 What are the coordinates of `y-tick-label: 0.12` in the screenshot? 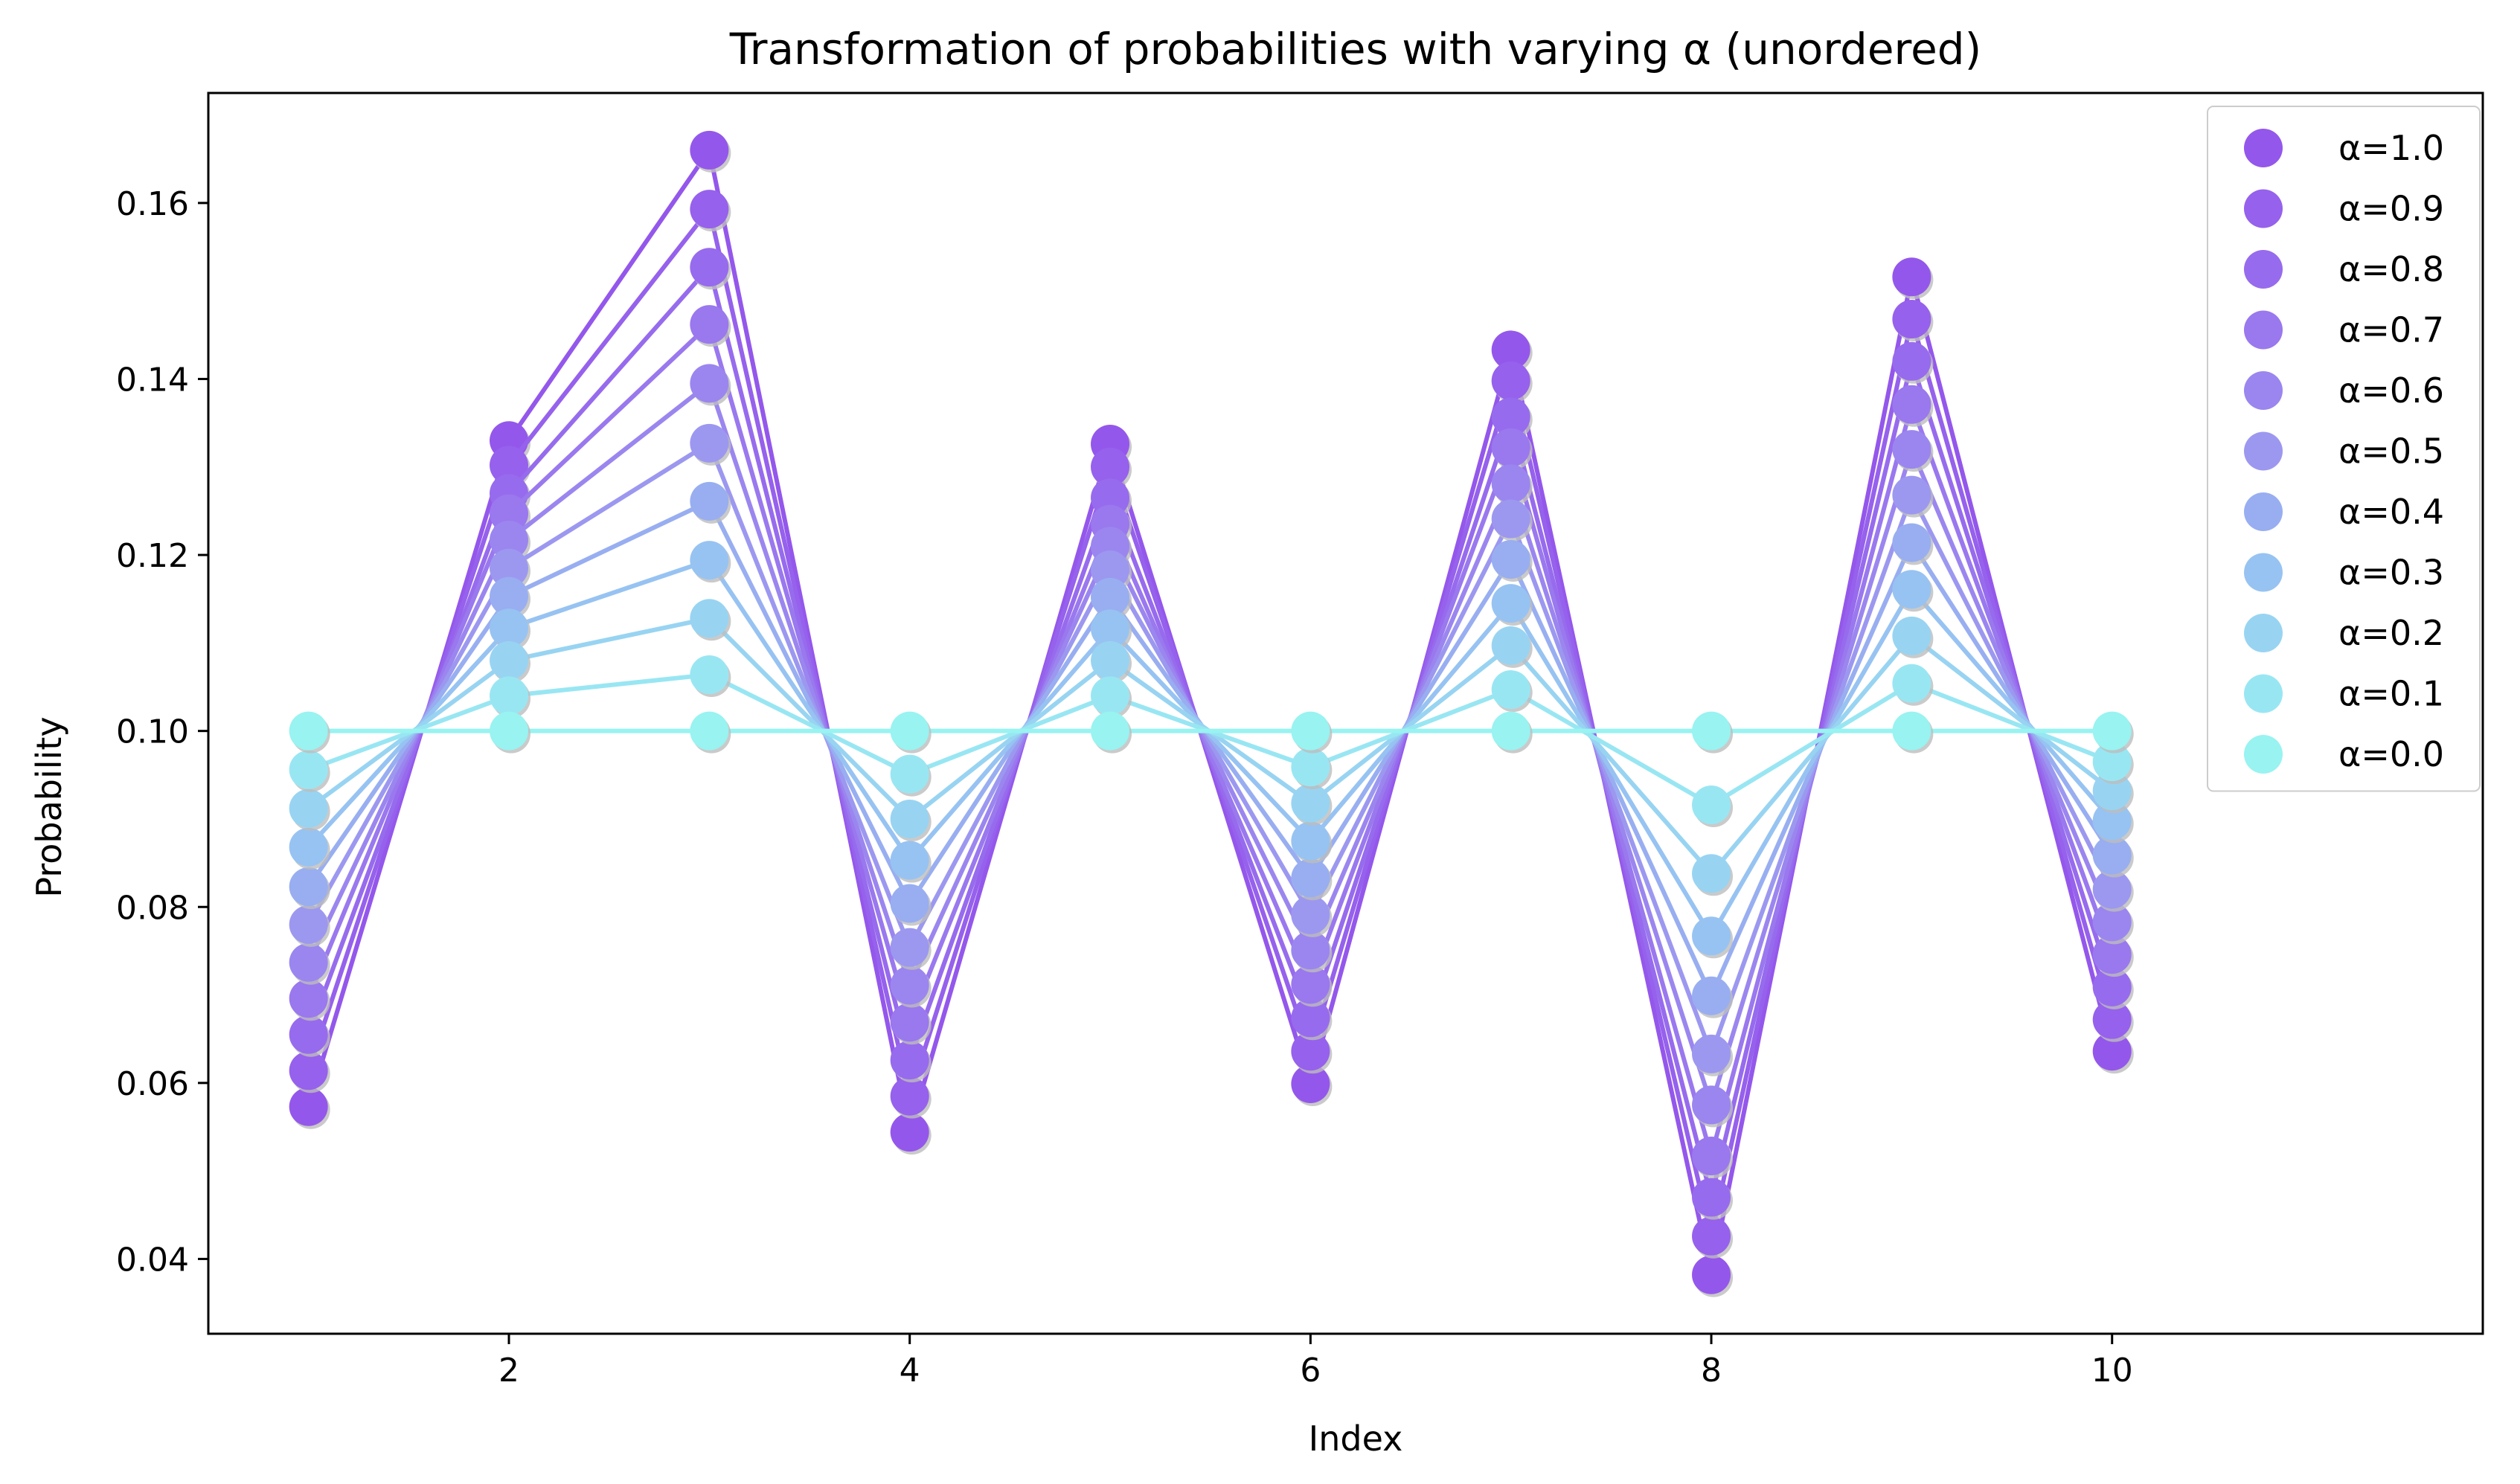 It's located at (153, 556).